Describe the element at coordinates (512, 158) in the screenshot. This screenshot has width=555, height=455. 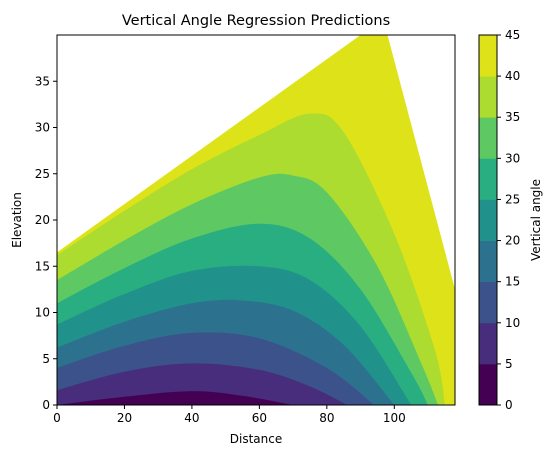
I see `colorbar-tick-label: 30` at that location.